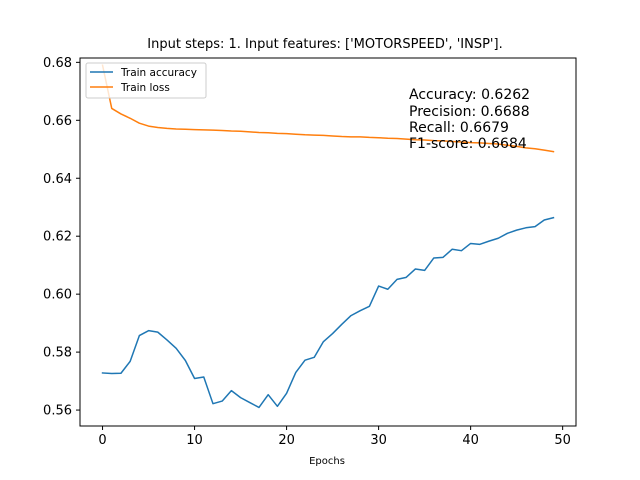 This screenshot has width=640, height=480. Describe the element at coordinates (194, 440) in the screenshot. I see `x-tick-label: 10` at that location.